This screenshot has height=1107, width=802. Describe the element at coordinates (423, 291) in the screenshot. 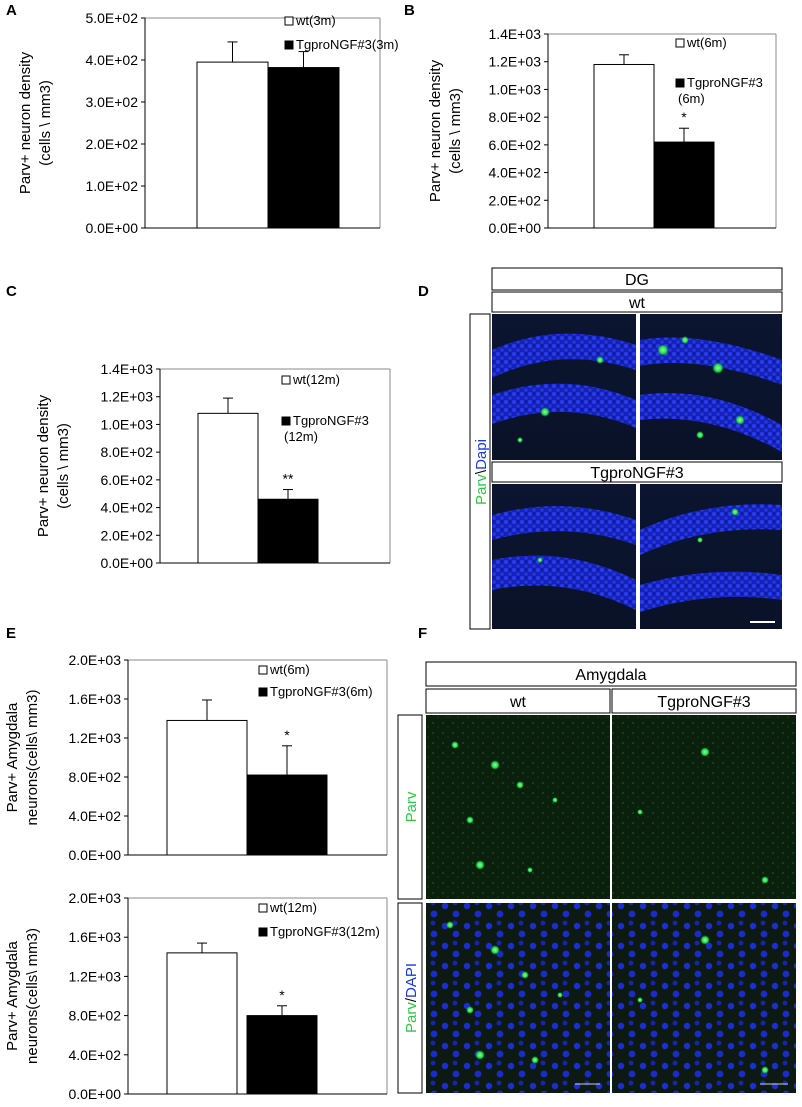

I see `panel-letter-d: D` at that location.